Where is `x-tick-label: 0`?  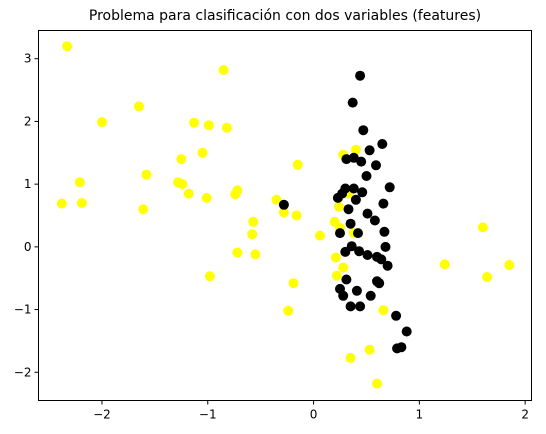
x-tick-label: 0 is located at coordinates (314, 415).